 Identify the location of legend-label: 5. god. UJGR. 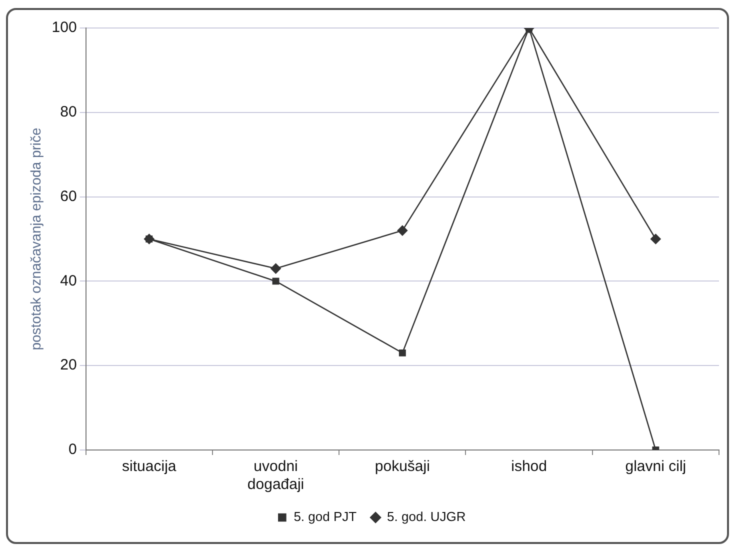
(426, 516).